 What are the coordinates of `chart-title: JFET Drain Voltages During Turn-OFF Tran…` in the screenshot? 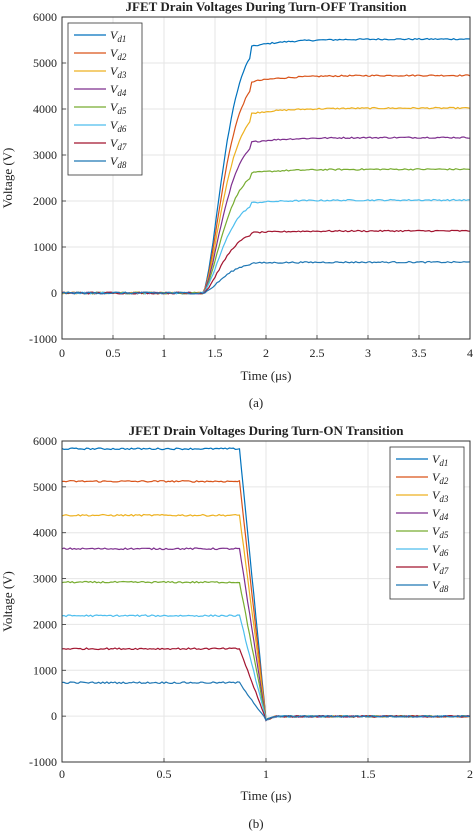 It's located at (267, 7).